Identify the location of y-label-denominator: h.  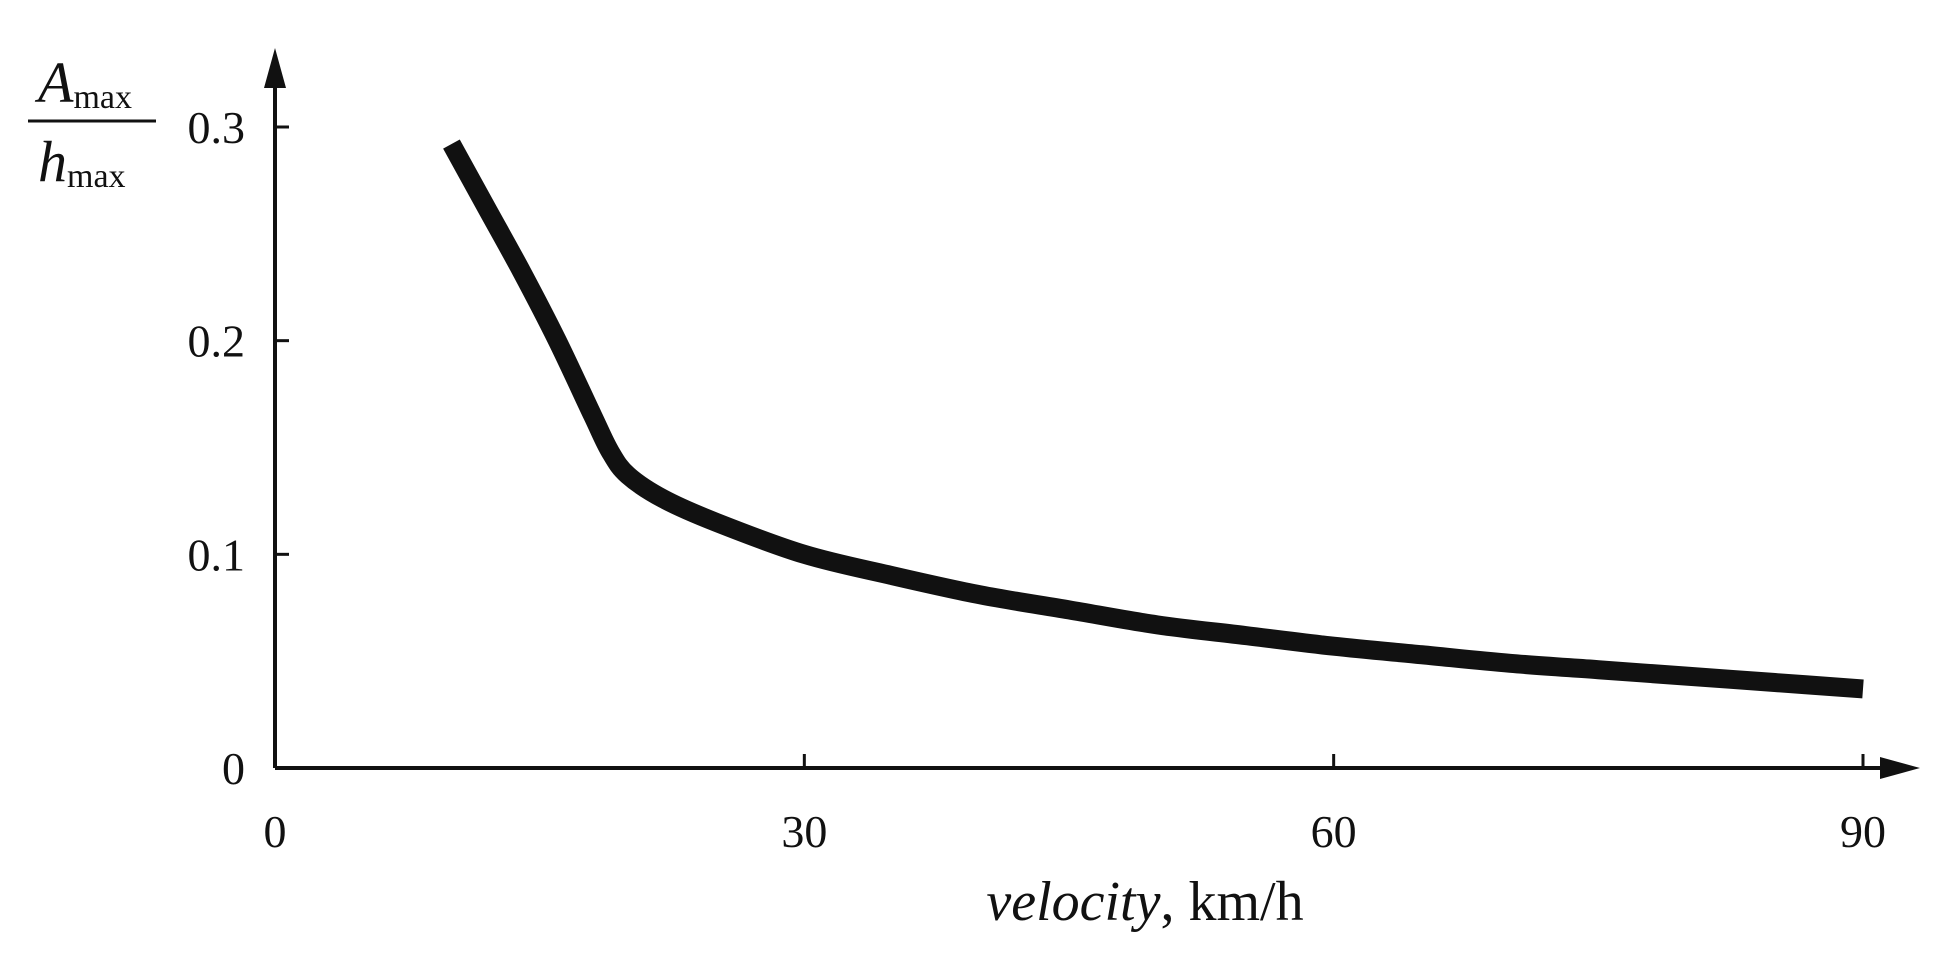
(52, 161).